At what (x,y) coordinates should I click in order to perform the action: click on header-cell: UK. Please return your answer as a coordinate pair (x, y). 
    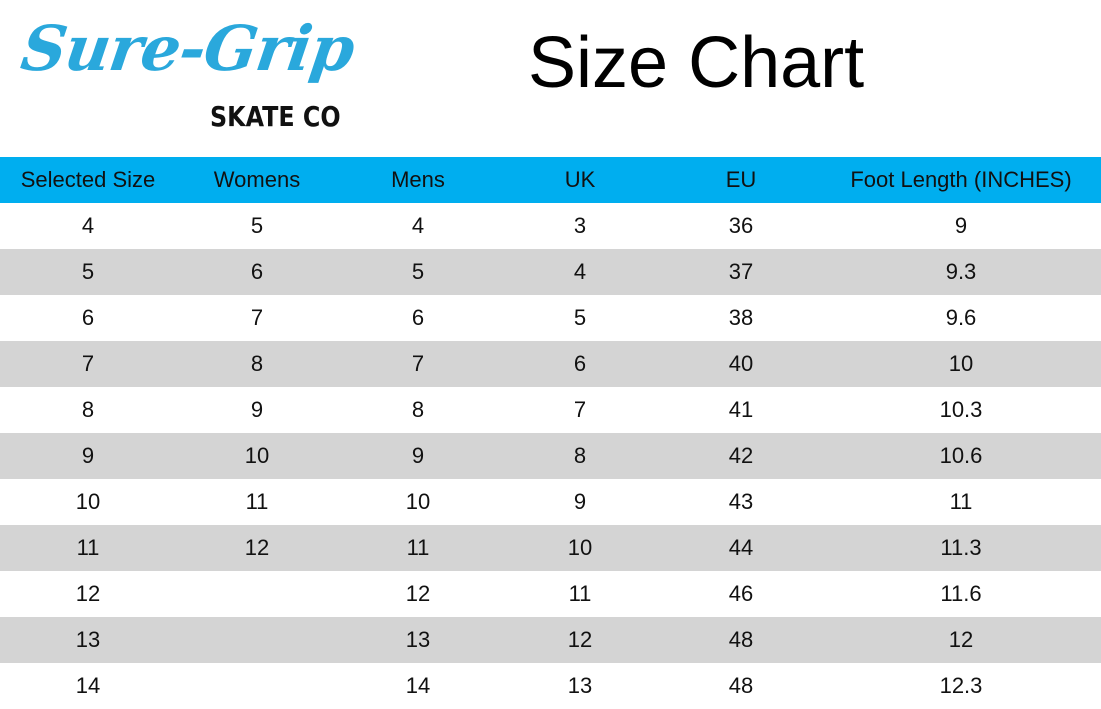
    Looking at the image, I should click on (580, 179).